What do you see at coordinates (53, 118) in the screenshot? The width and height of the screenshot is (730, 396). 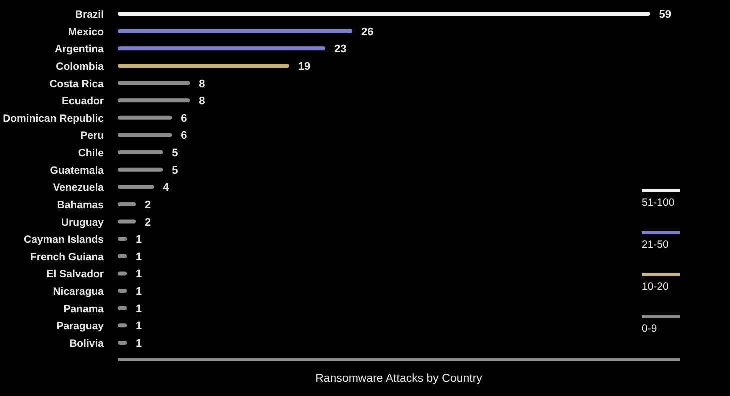 I see `y-tick-label: Dominican Republic` at bounding box center [53, 118].